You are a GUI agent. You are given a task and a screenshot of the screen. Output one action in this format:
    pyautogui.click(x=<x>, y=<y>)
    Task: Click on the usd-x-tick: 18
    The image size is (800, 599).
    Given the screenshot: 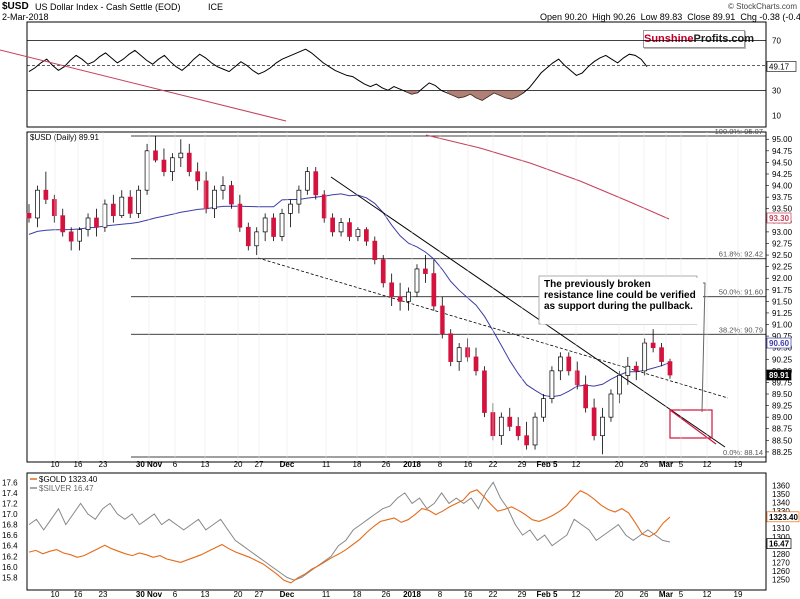 What is the action you would take?
    pyautogui.click(x=357, y=464)
    